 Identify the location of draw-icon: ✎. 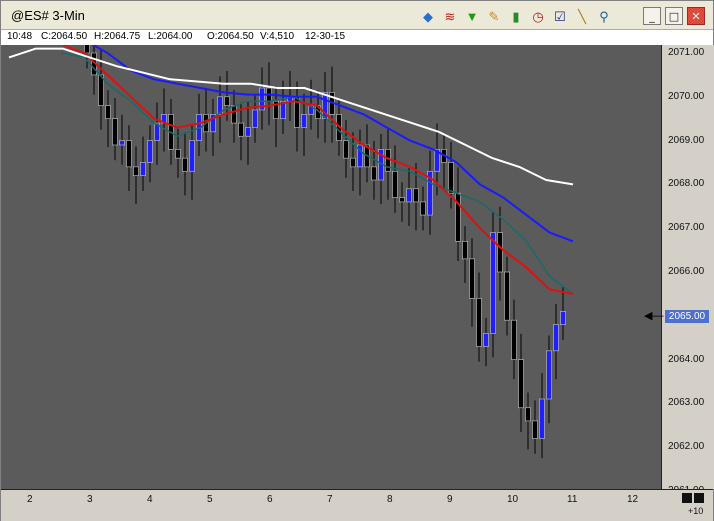
(494, 16).